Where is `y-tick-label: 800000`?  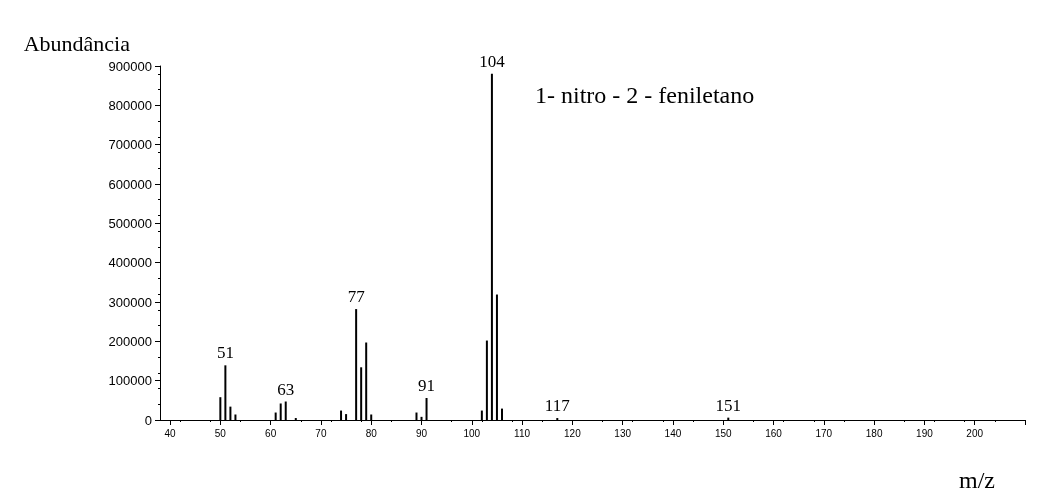 y-tick-label: 800000 is located at coordinates (130, 105).